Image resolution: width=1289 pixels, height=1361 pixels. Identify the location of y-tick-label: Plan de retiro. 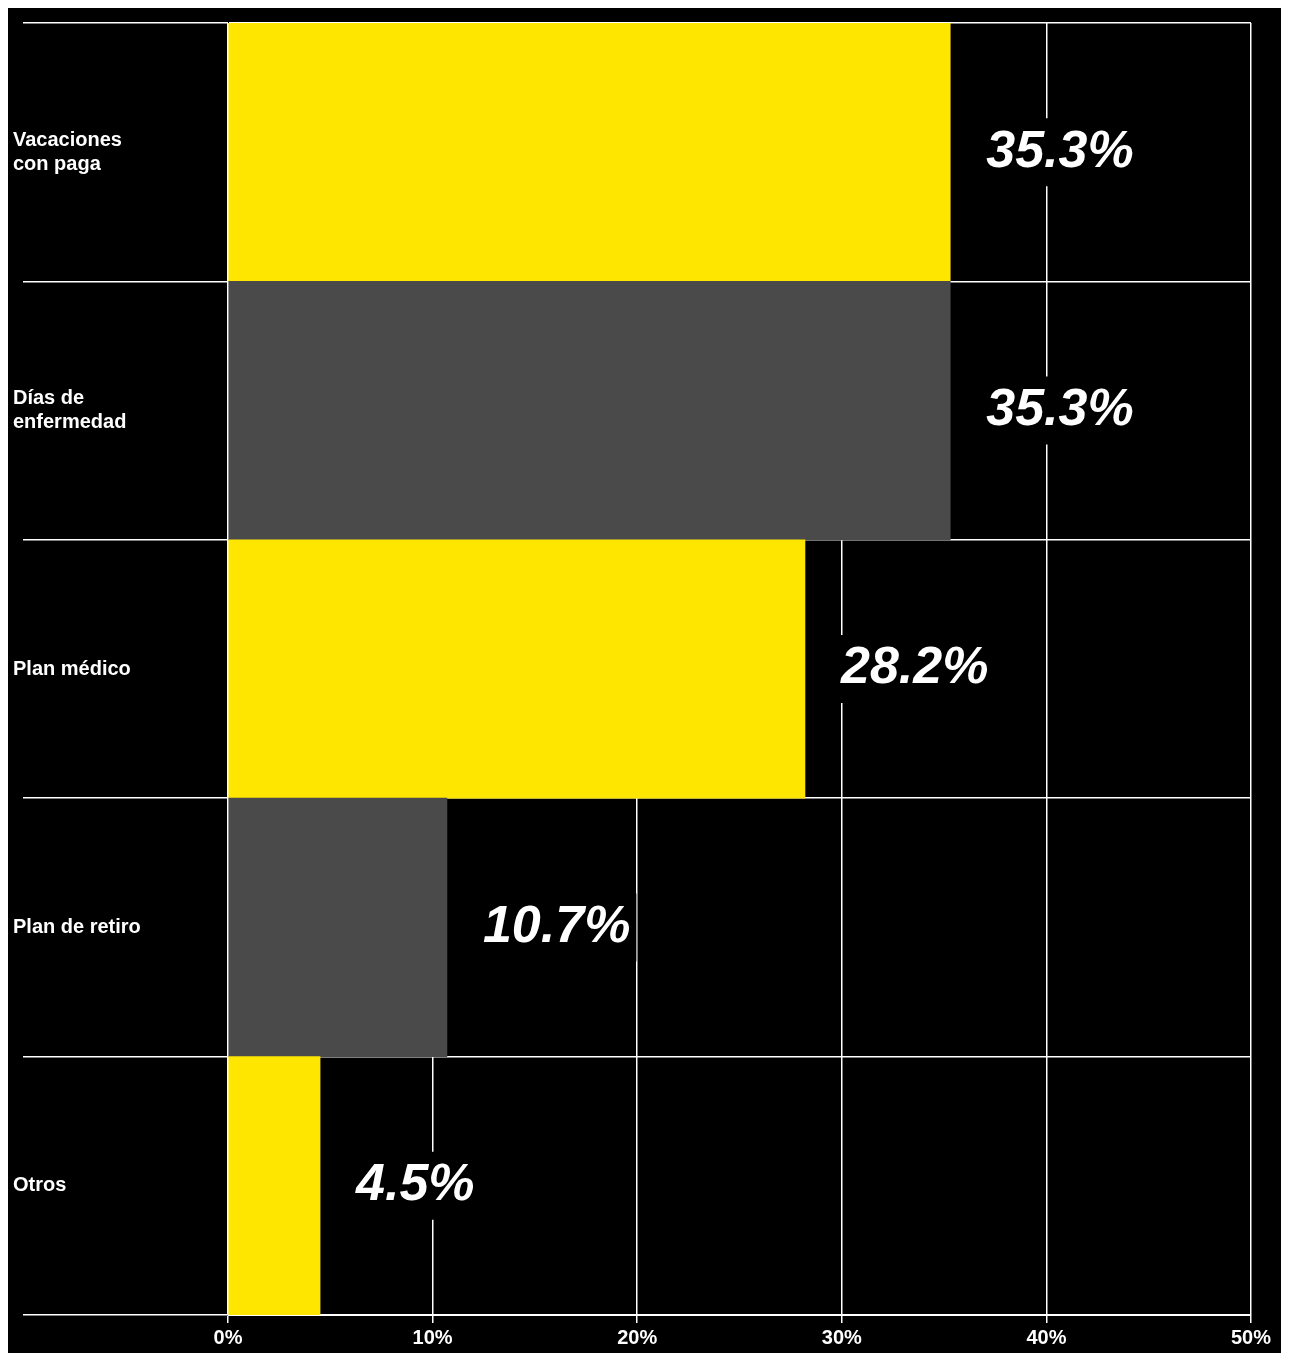
(77, 925).